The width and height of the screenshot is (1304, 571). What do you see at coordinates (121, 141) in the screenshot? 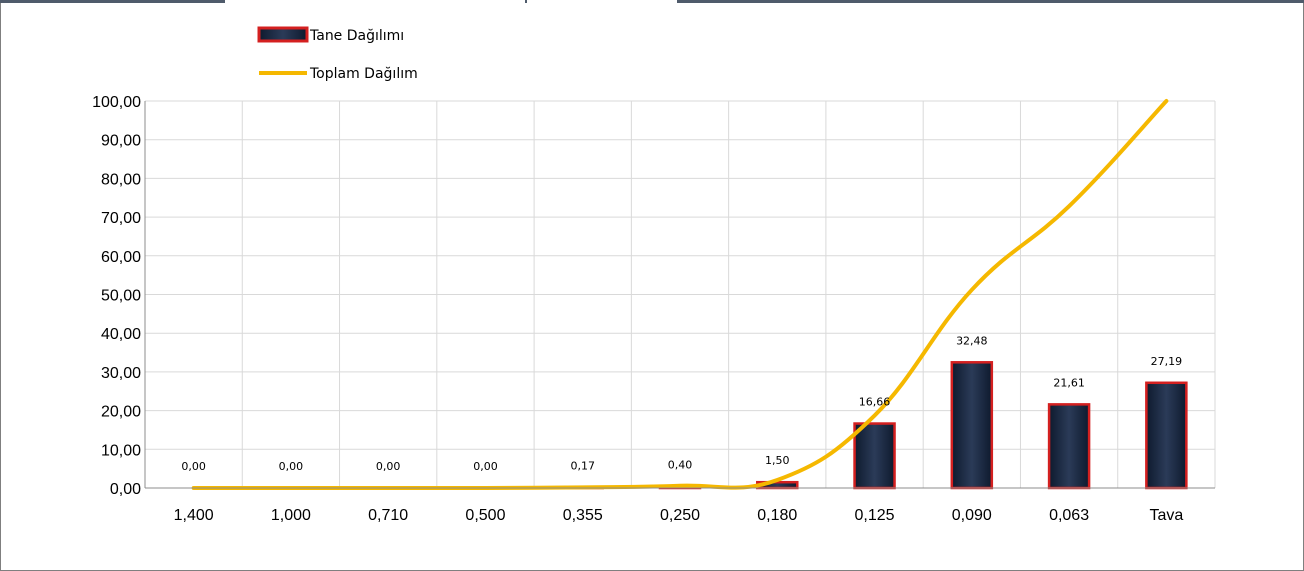
I see `y-tick-label: 90,00` at bounding box center [121, 141].